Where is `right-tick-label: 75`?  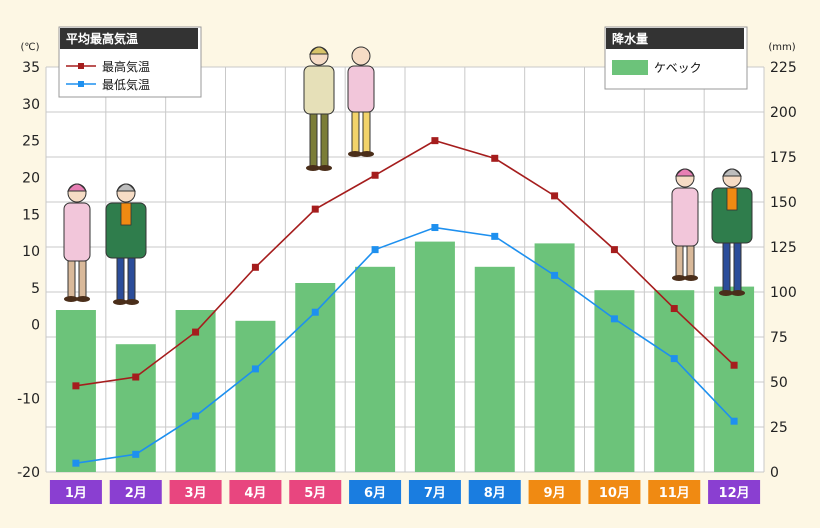 right-tick-label: 75 is located at coordinates (779, 338).